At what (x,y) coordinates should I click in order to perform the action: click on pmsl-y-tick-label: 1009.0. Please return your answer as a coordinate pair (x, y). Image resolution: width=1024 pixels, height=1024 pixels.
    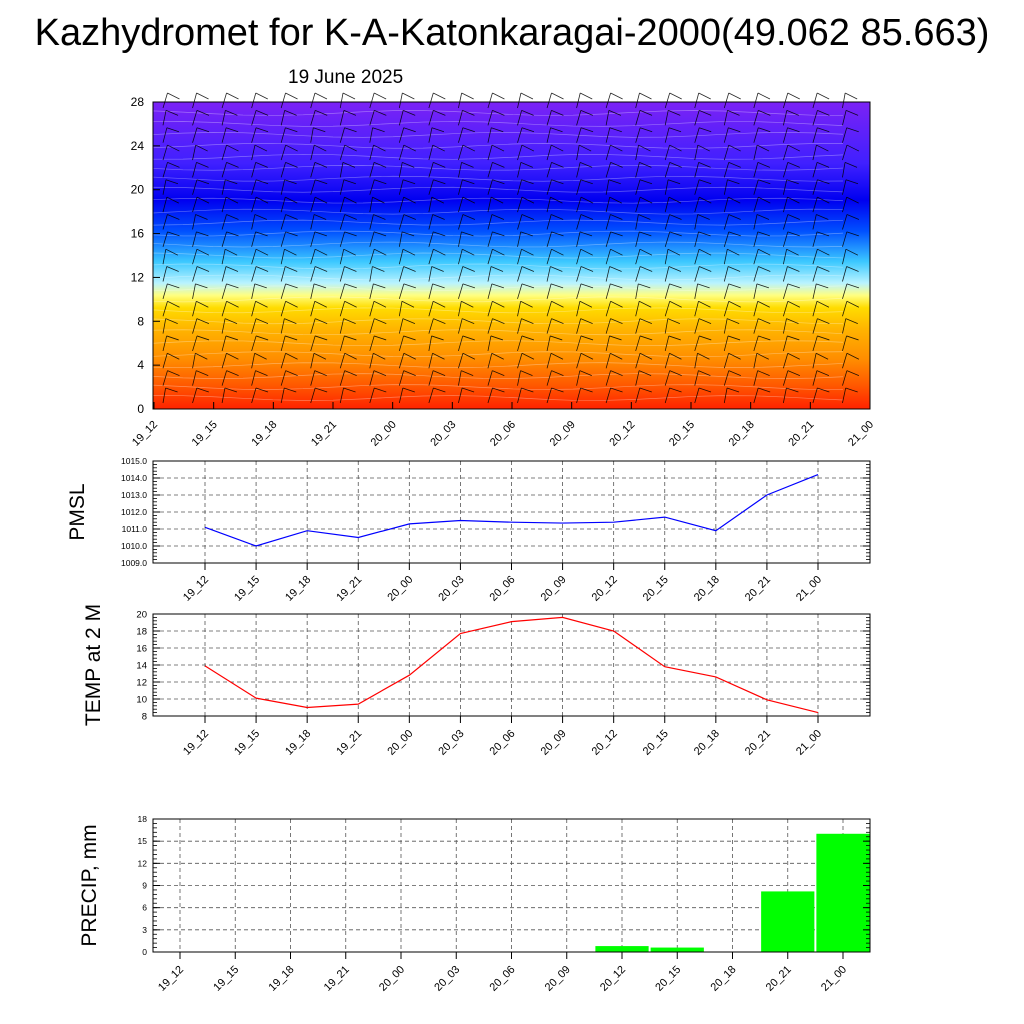
    Looking at the image, I should click on (134, 563).